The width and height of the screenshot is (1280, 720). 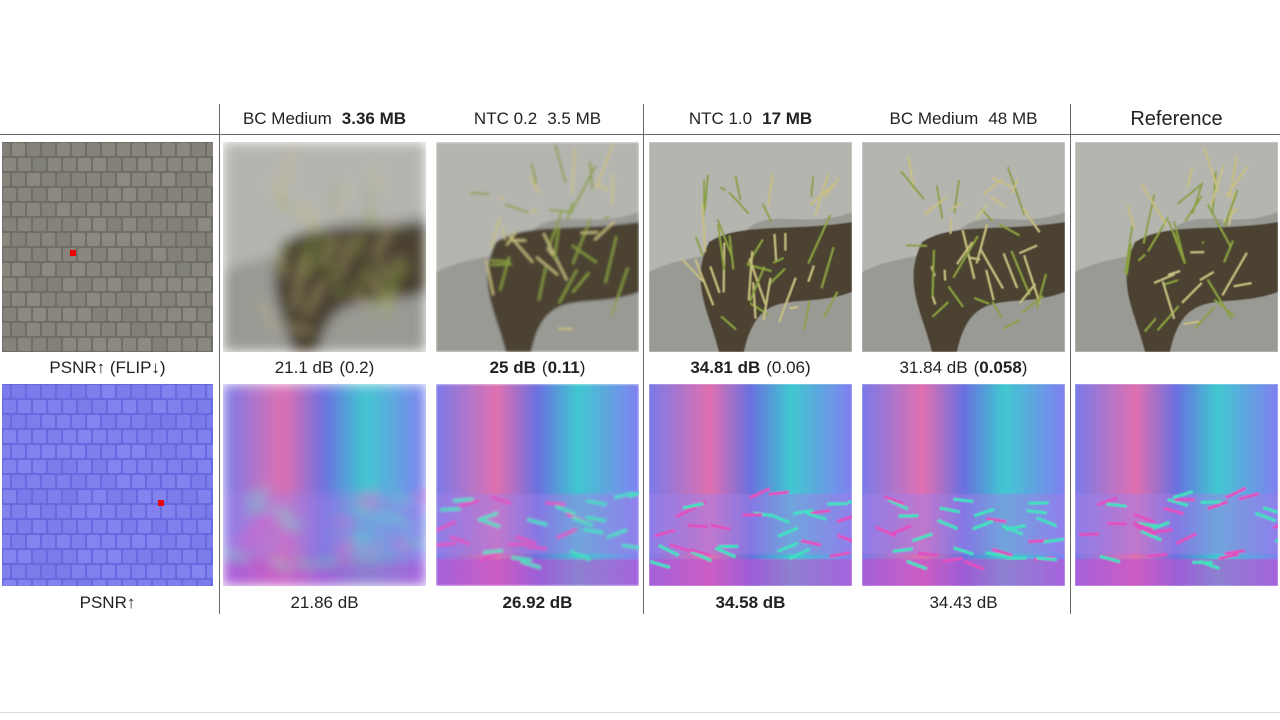 What do you see at coordinates (505, 118) in the screenshot?
I see `text-segment: NTC 0.2` at bounding box center [505, 118].